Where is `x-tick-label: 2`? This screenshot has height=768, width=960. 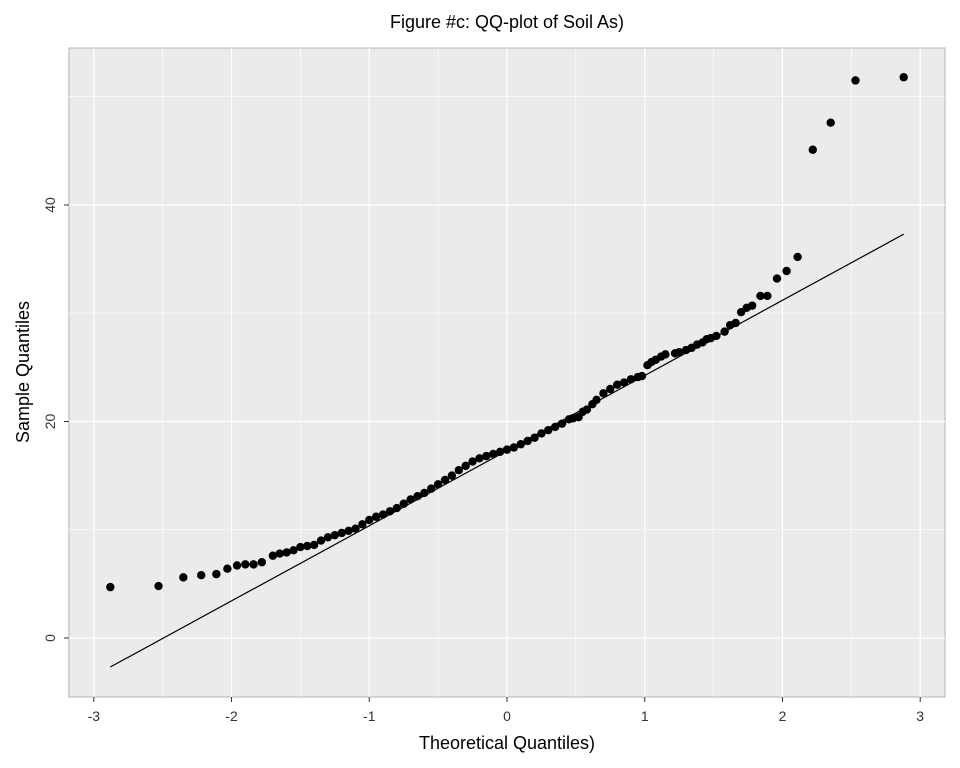
x-tick-label: 2 is located at coordinates (783, 716).